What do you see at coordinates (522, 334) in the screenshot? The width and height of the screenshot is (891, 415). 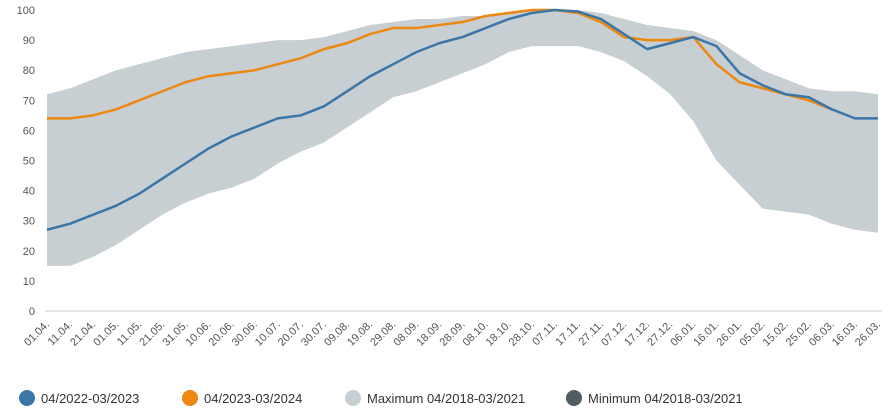 I see `x-tick-label: 28.10.` at bounding box center [522, 334].